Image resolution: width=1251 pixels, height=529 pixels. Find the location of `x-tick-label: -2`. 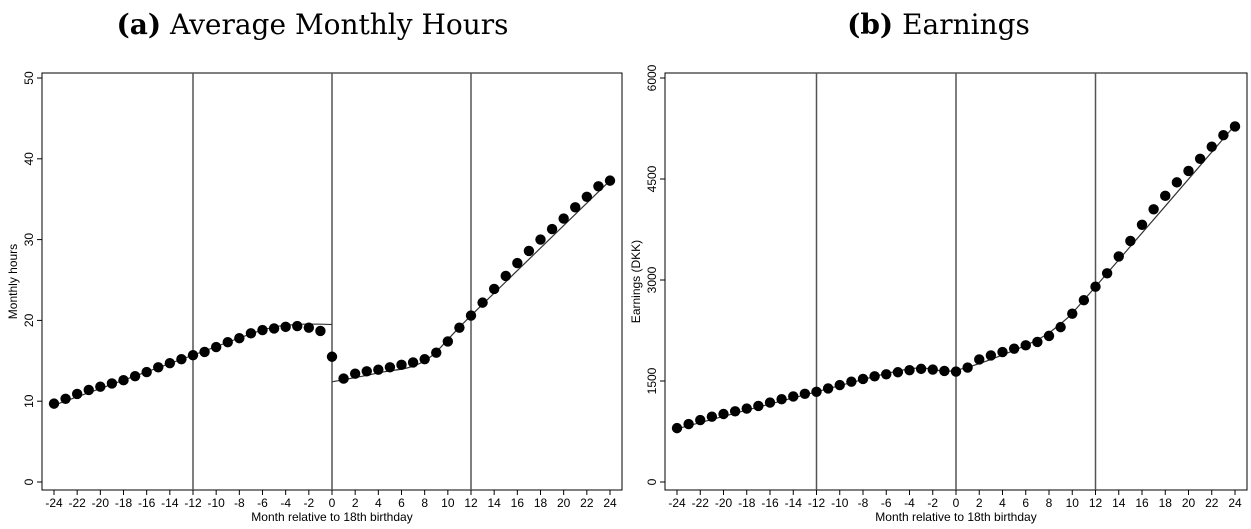

x-tick-label: -2 is located at coordinates (932, 503).